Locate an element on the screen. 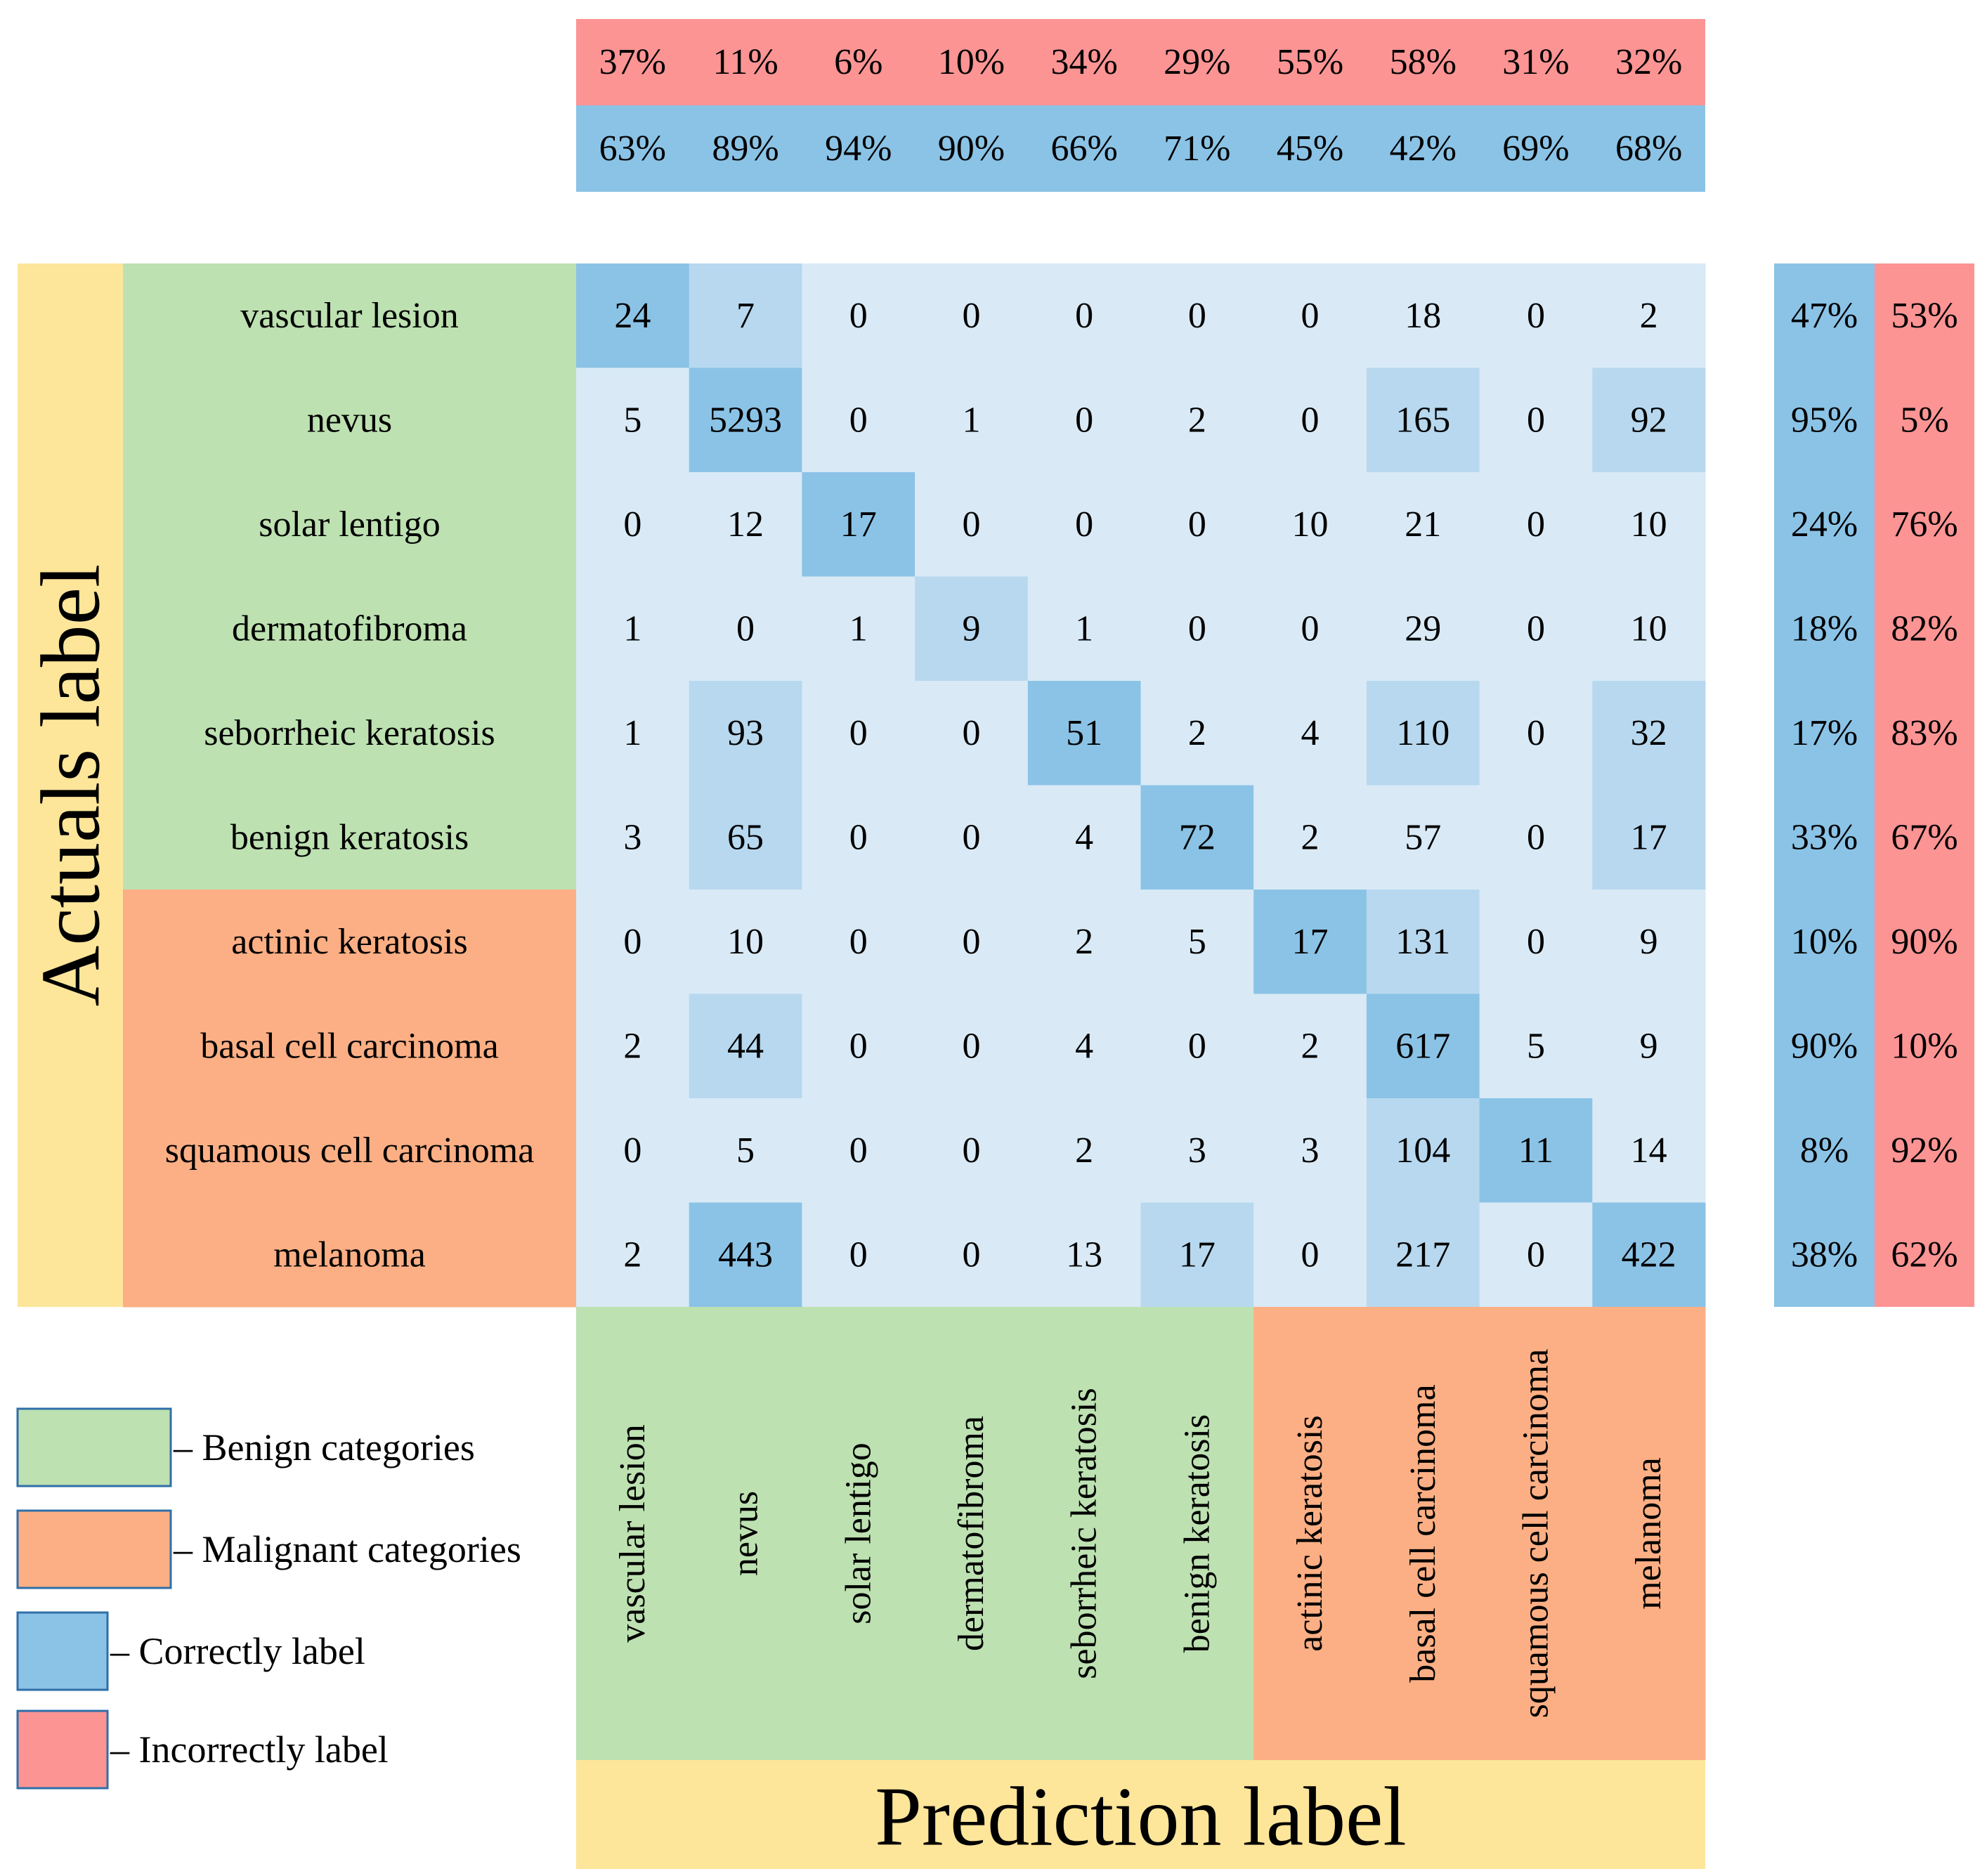 The width and height of the screenshot is (1987, 1876). column-correct-5: 71% is located at coordinates (1197, 149).